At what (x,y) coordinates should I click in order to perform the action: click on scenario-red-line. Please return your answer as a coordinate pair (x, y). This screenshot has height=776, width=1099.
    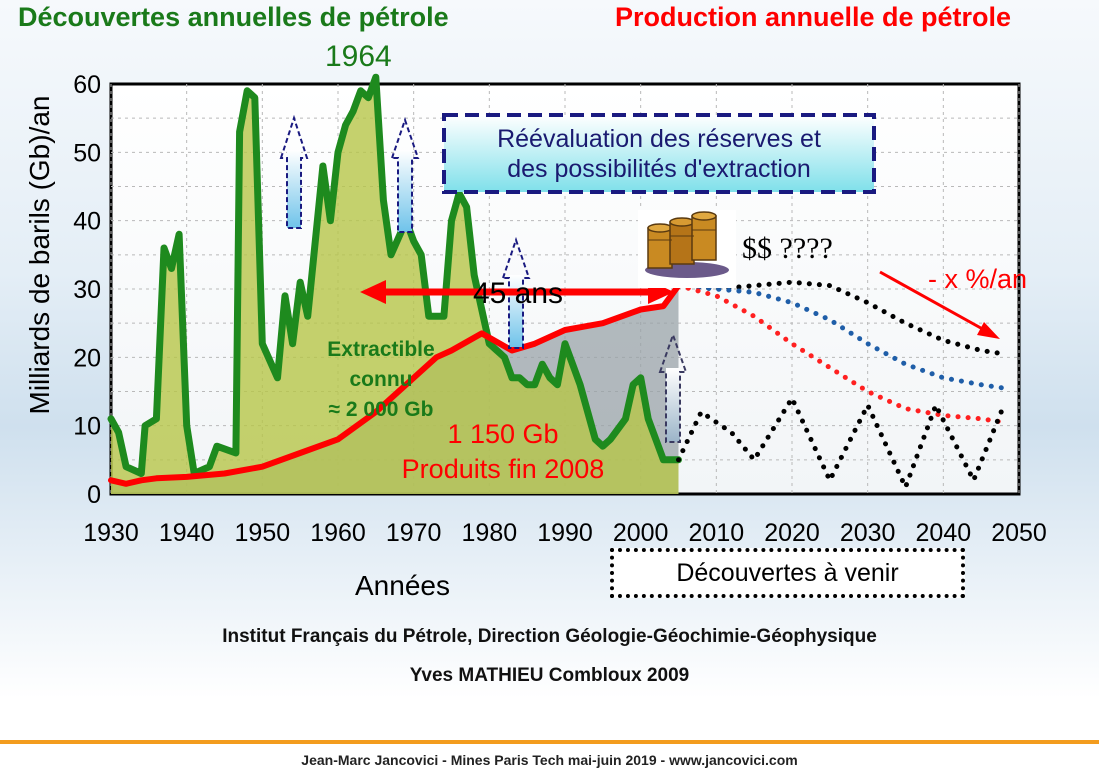
    Looking at the image, I should click on (841, 354).